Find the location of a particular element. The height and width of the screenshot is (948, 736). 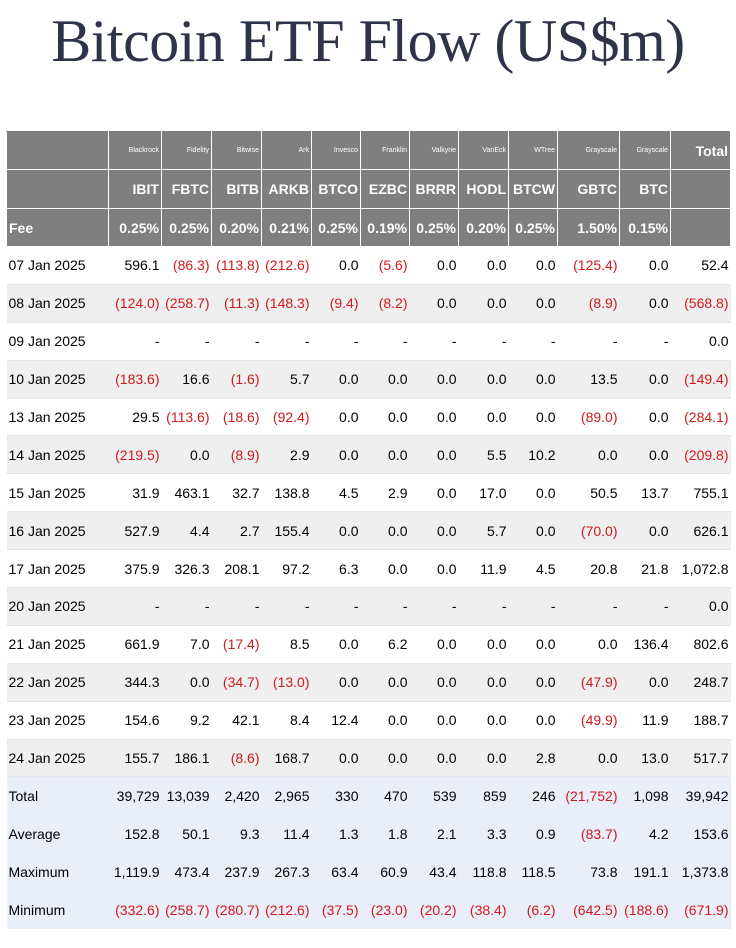

flow-cell: 50.5 is located at coordinates (588, 493).